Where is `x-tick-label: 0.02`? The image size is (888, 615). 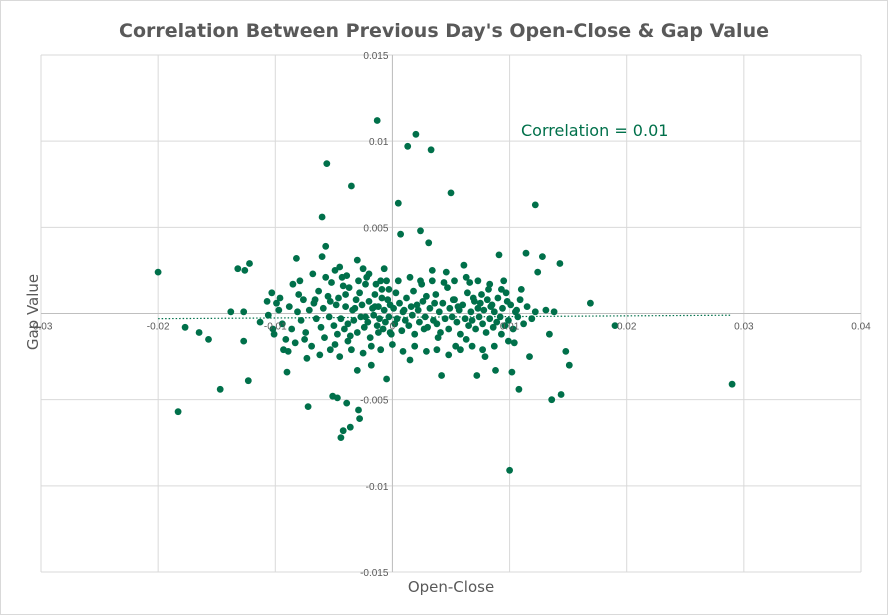 x-tick-label: 0.02 is located at coordinates (627, 327).